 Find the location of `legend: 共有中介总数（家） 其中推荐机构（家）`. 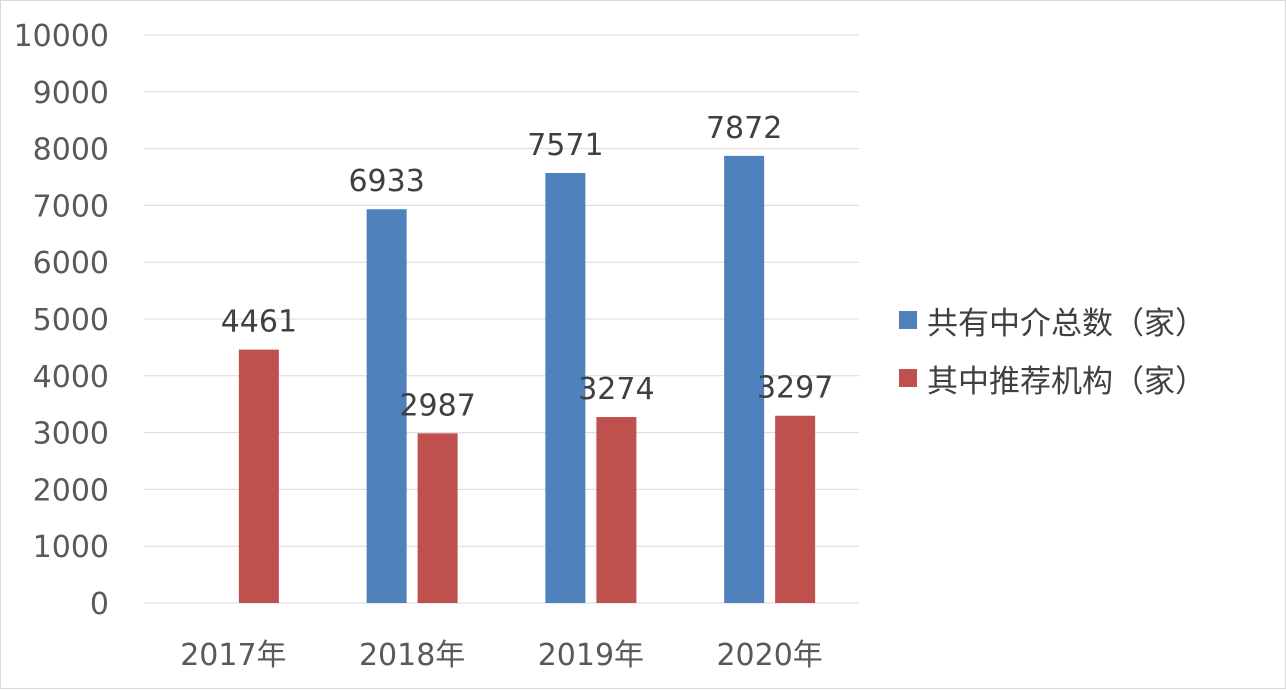

legend: 共有中介总数（家） 其中推荐机构（家） is located at coordinates (1089, 349).